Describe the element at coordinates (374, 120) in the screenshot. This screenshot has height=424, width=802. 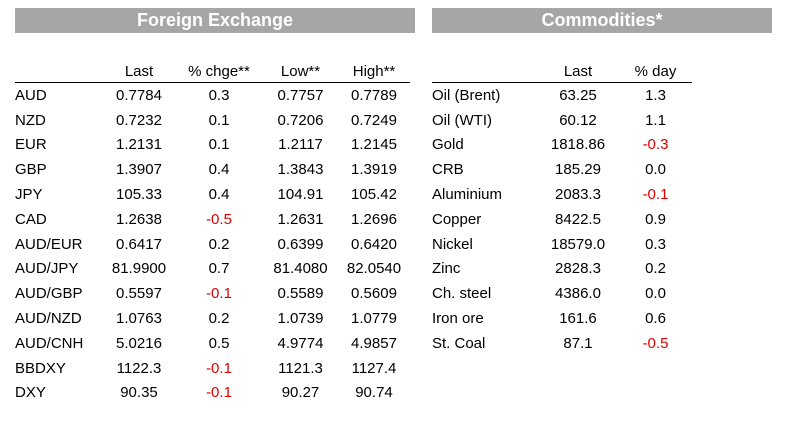
I see `fx-high-cell: 0.7249` at that location.